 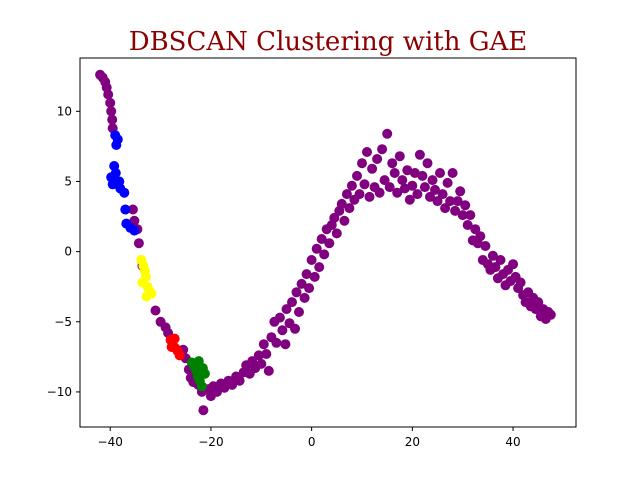 I want to click on x-tick-label: 20, so click(x=412, y=442).